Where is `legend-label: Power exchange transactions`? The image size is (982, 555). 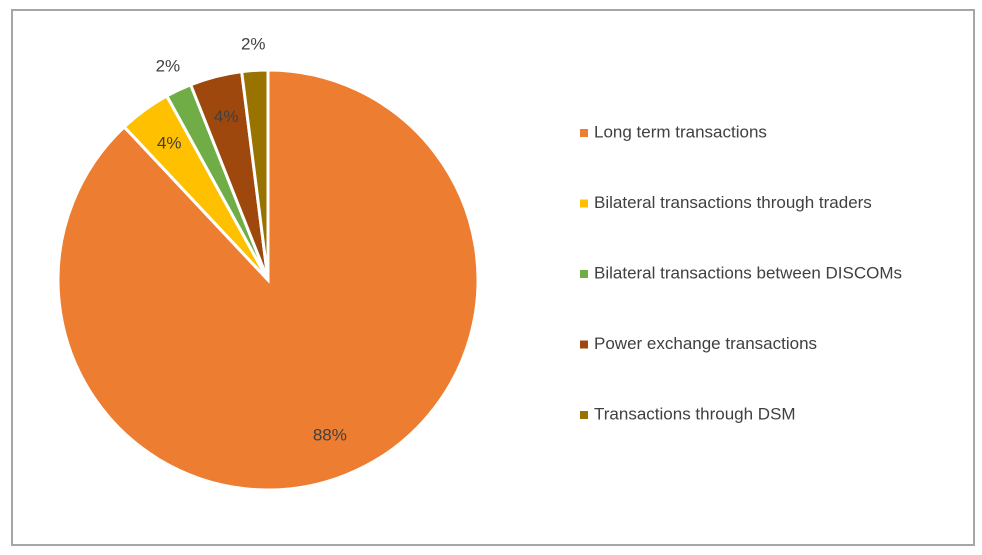 legend-label: Power exchange transactions is located at coordinates (705, 343).